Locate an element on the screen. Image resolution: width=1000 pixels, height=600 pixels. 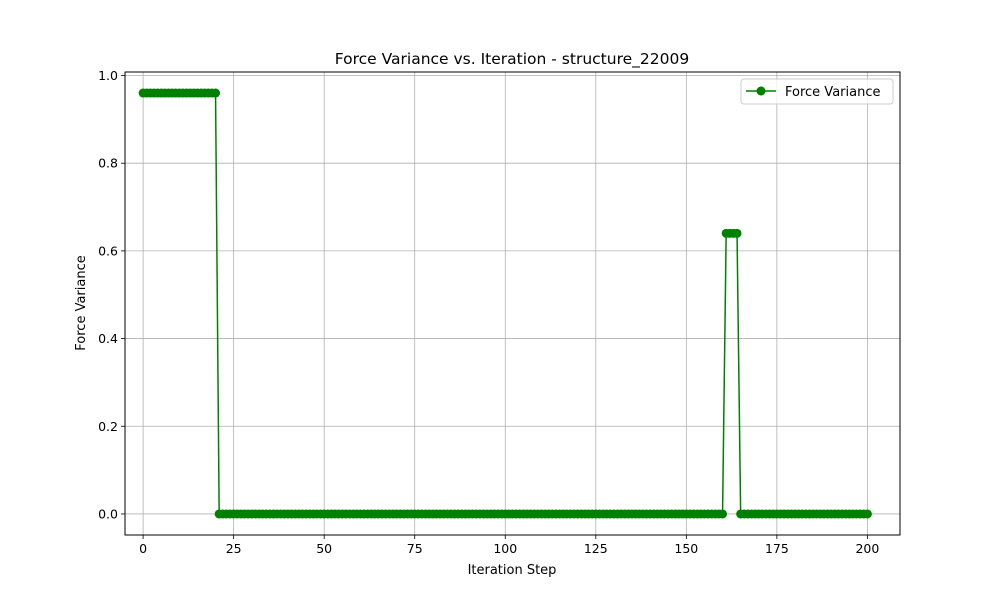
y-tick-label: 0.6 is located at coordinates (108, 250).